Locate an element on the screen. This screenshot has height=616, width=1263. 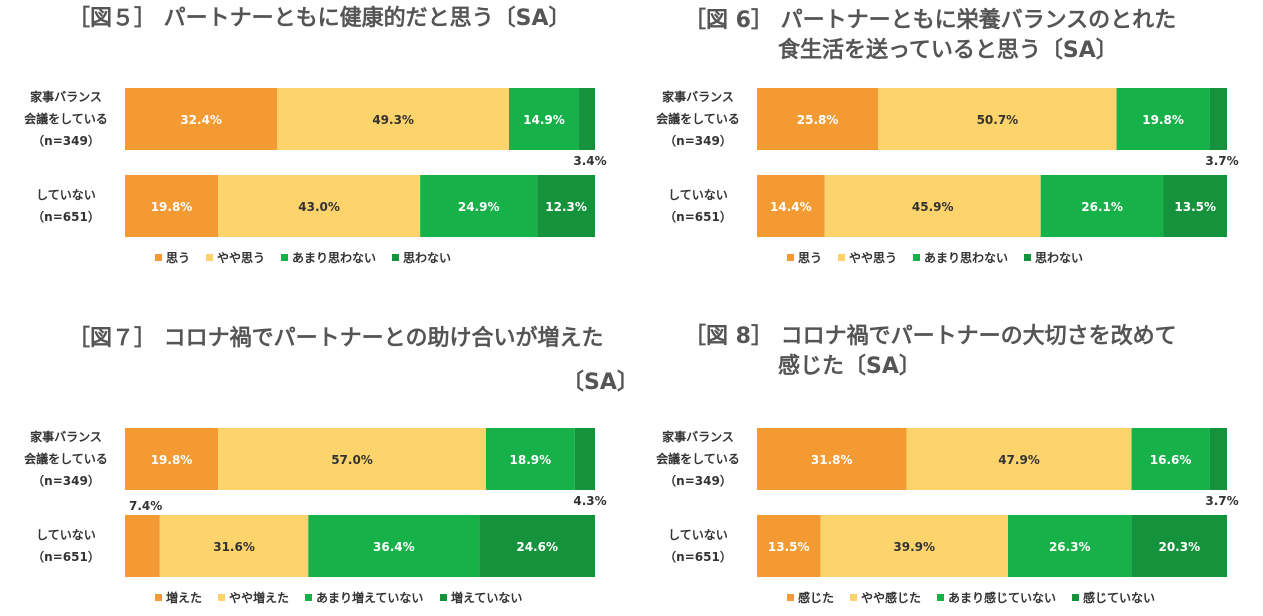
data-label: 20.3% is located at coordinates (1179, 547).